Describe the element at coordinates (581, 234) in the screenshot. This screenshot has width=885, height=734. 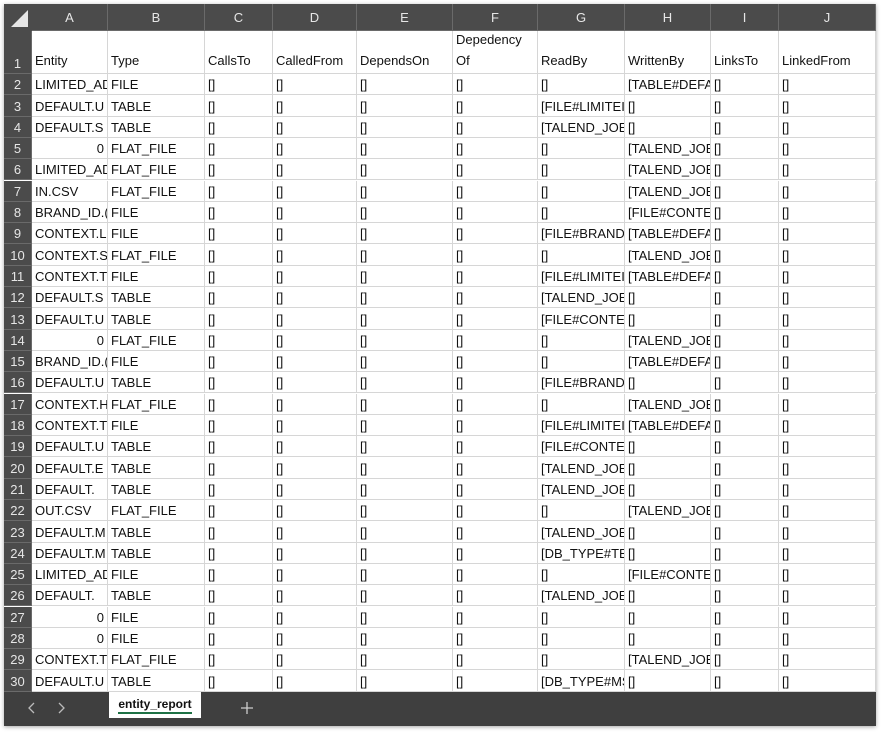
I see `cell: [FILE#BRAND` at that location.